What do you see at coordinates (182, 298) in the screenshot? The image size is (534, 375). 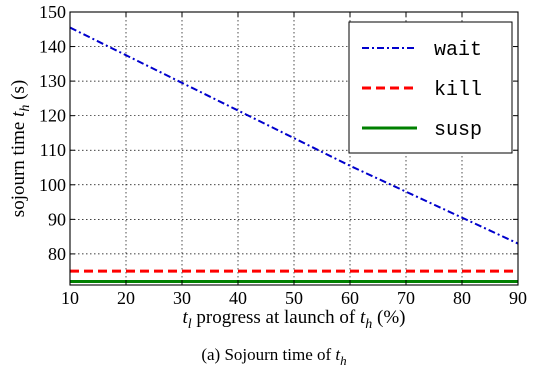 I see `x-tick-label: 30` at bounding box center [182, 298].